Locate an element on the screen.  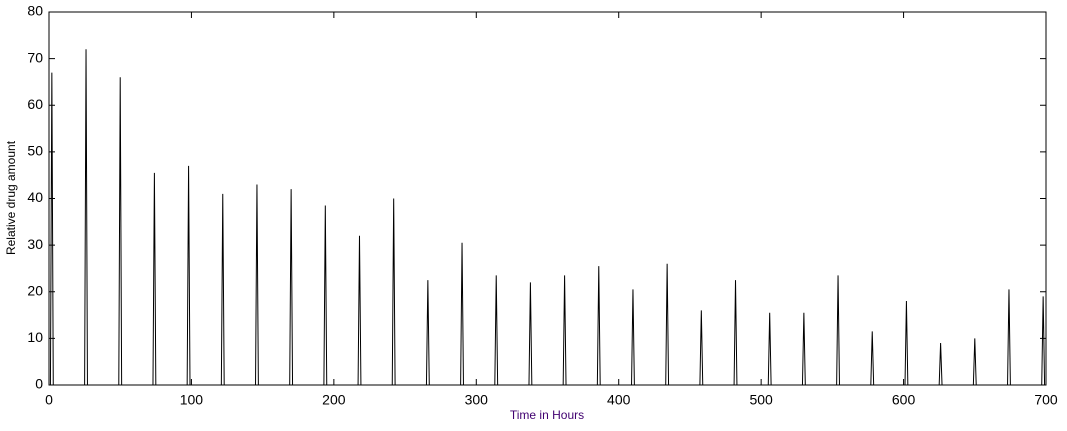
y-tick-label: 30 is located at coordinates (35, 244).